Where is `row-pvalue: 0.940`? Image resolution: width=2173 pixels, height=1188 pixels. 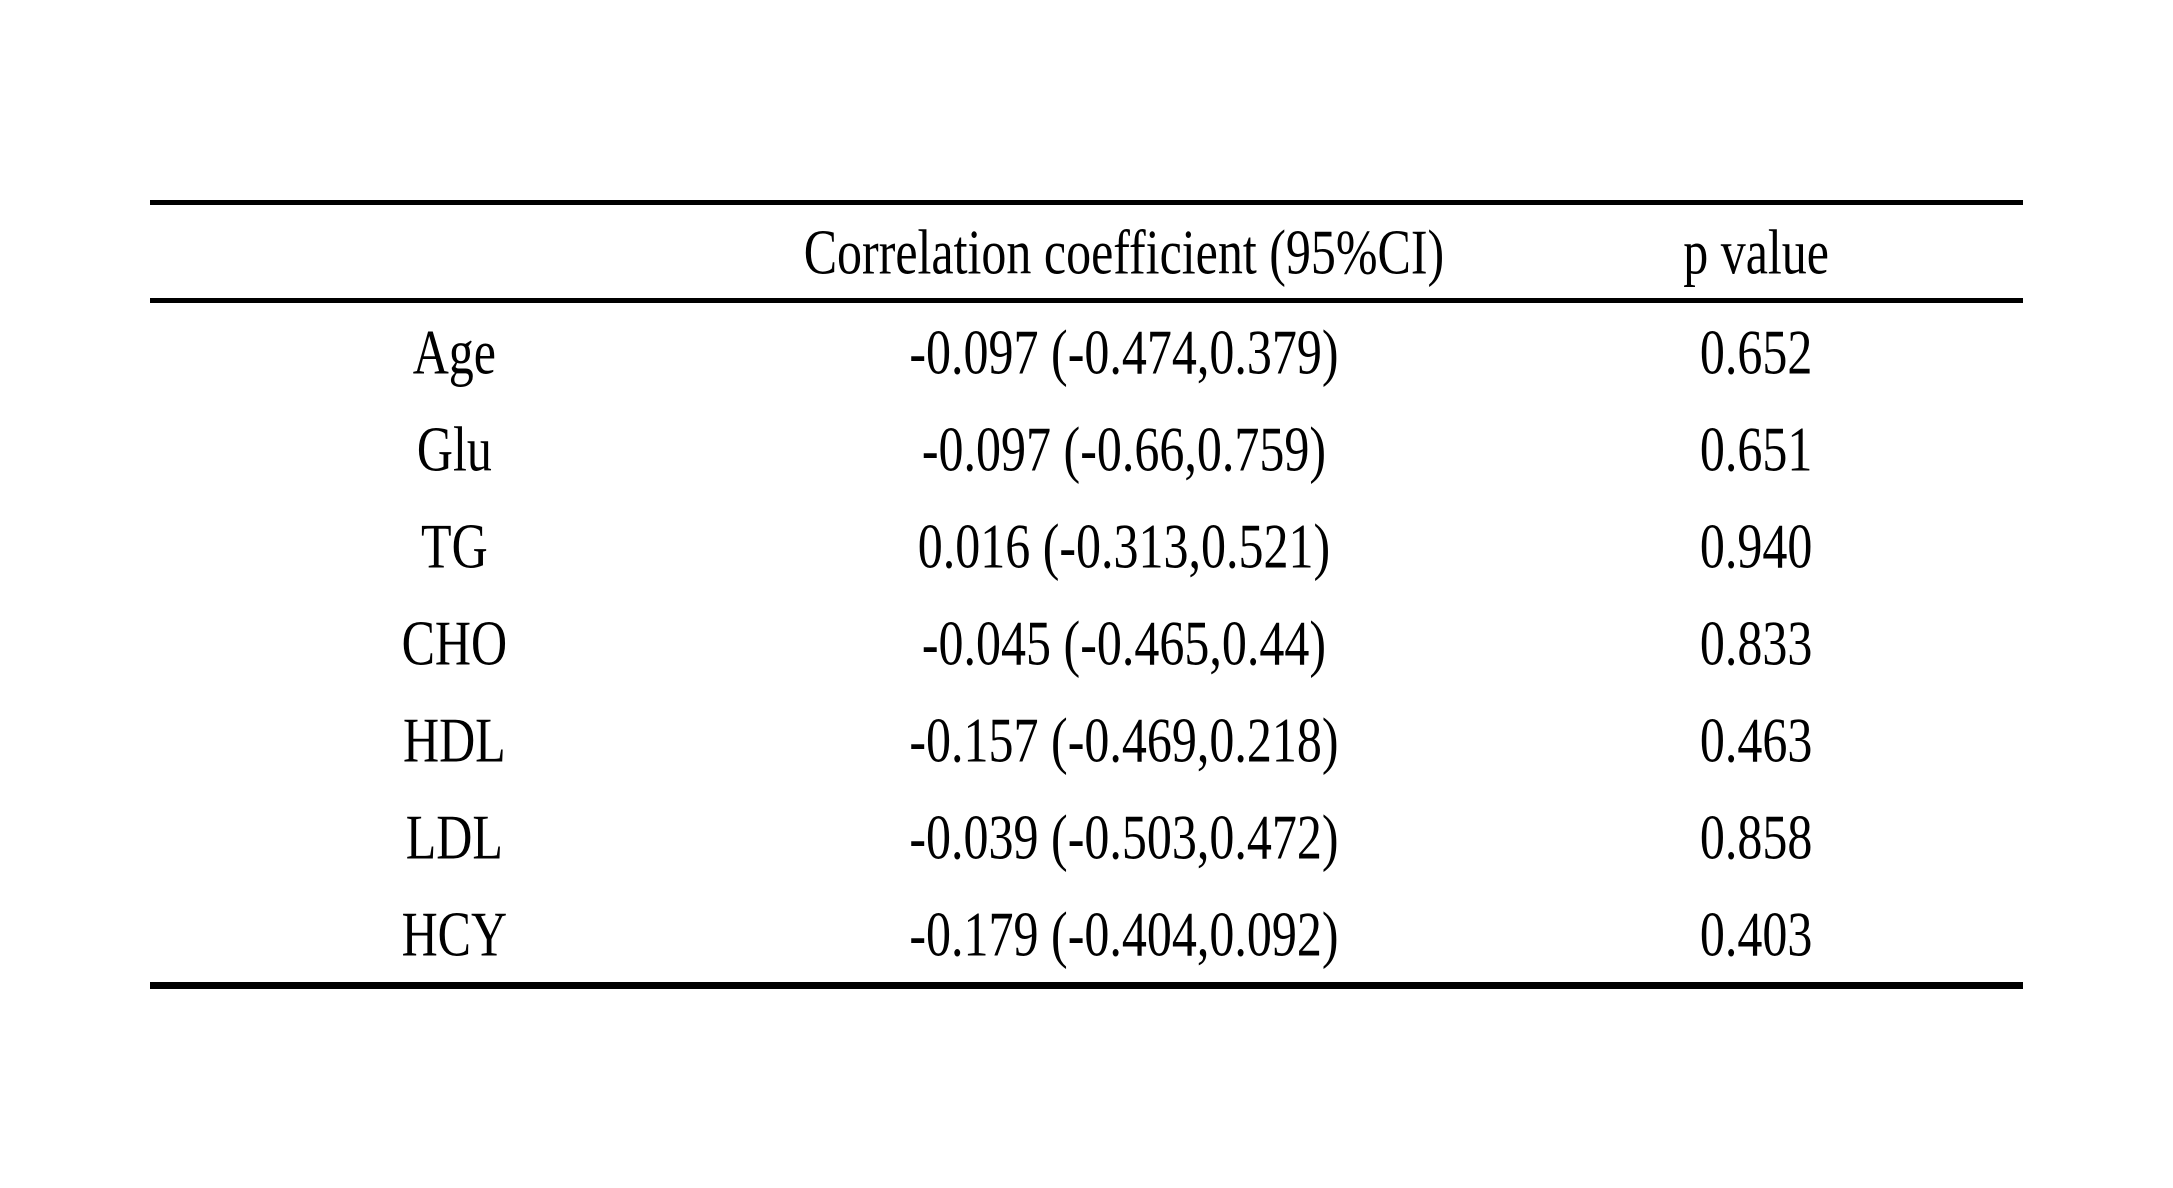 row-pvalue: 0.940 is located at coordinates (1756, 545).